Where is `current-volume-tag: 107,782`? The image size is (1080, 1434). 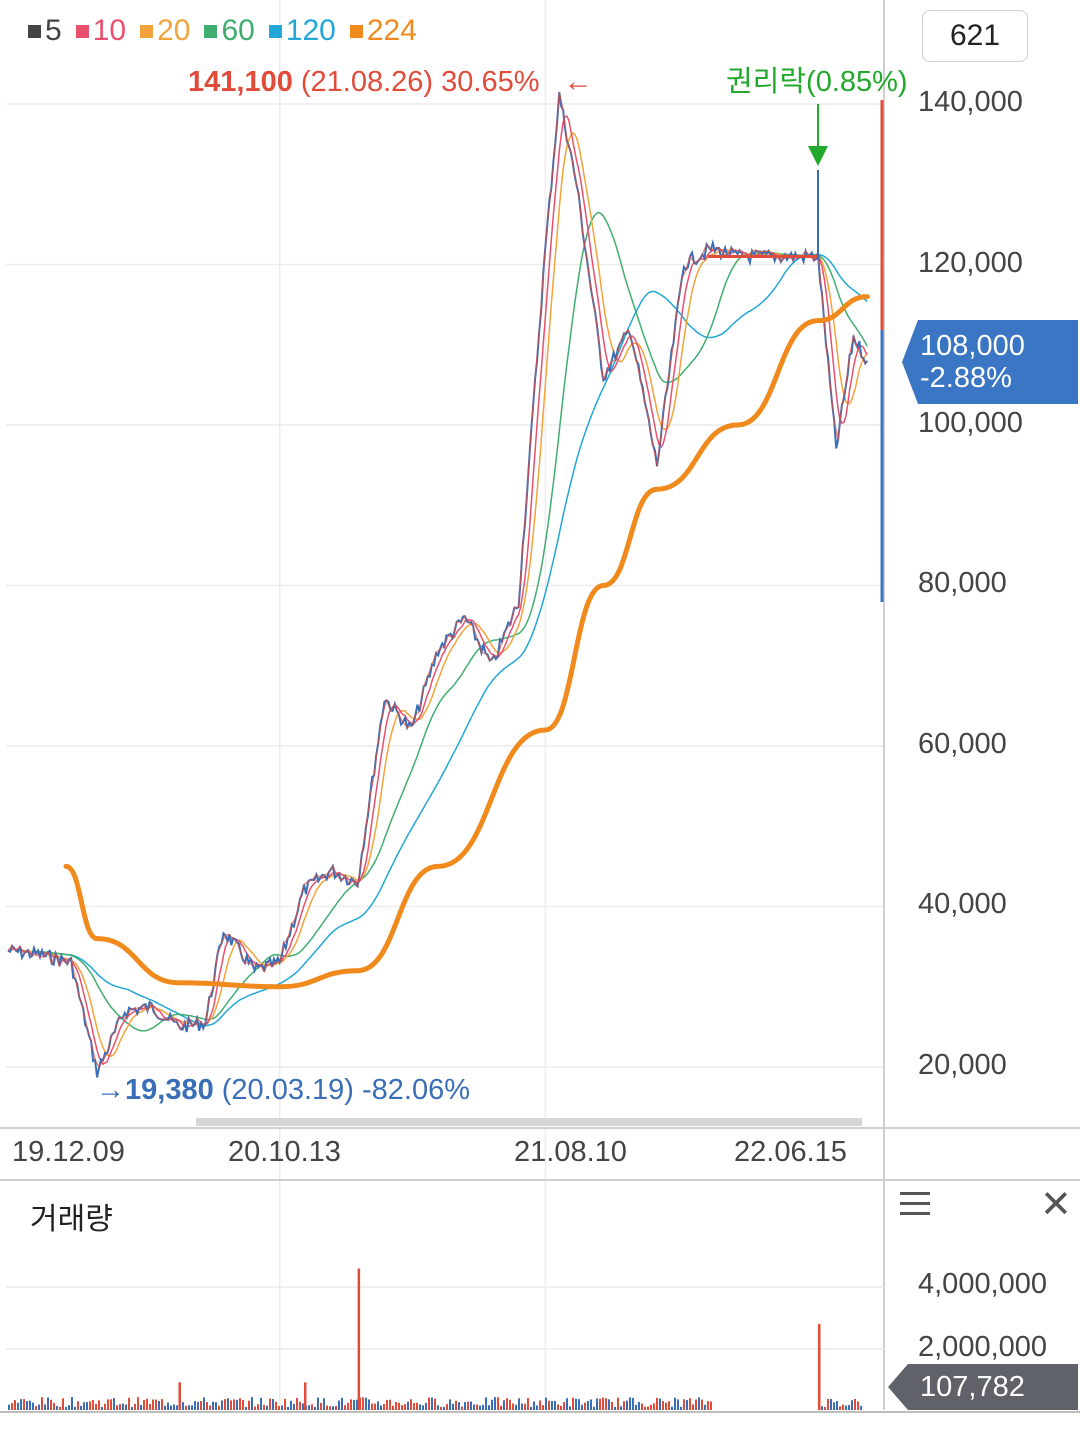
current-volume-tag: 107,782 is located at coordinates (983, 1387).